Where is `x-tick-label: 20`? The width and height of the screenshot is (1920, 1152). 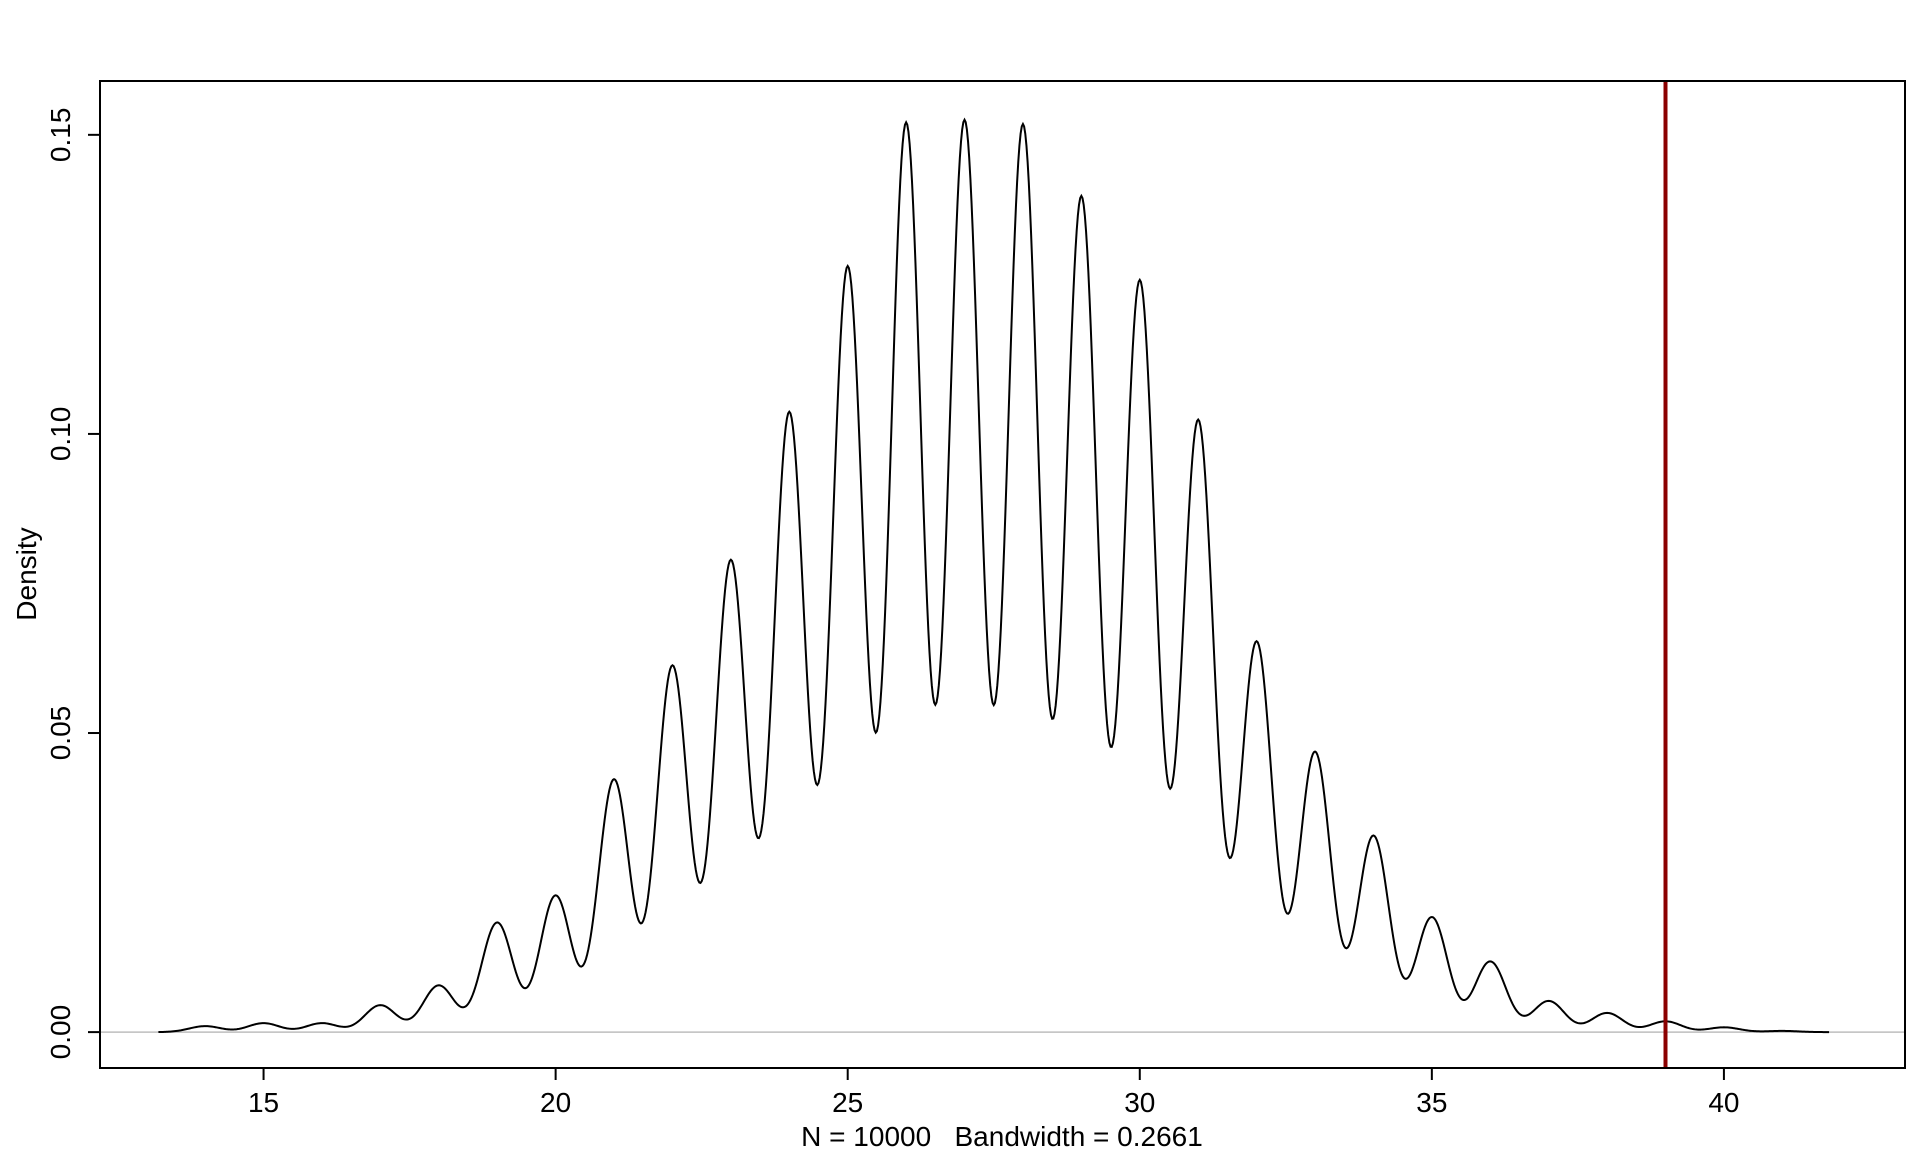 x-tick-label: 20 is located at coordinates (555, 1102).